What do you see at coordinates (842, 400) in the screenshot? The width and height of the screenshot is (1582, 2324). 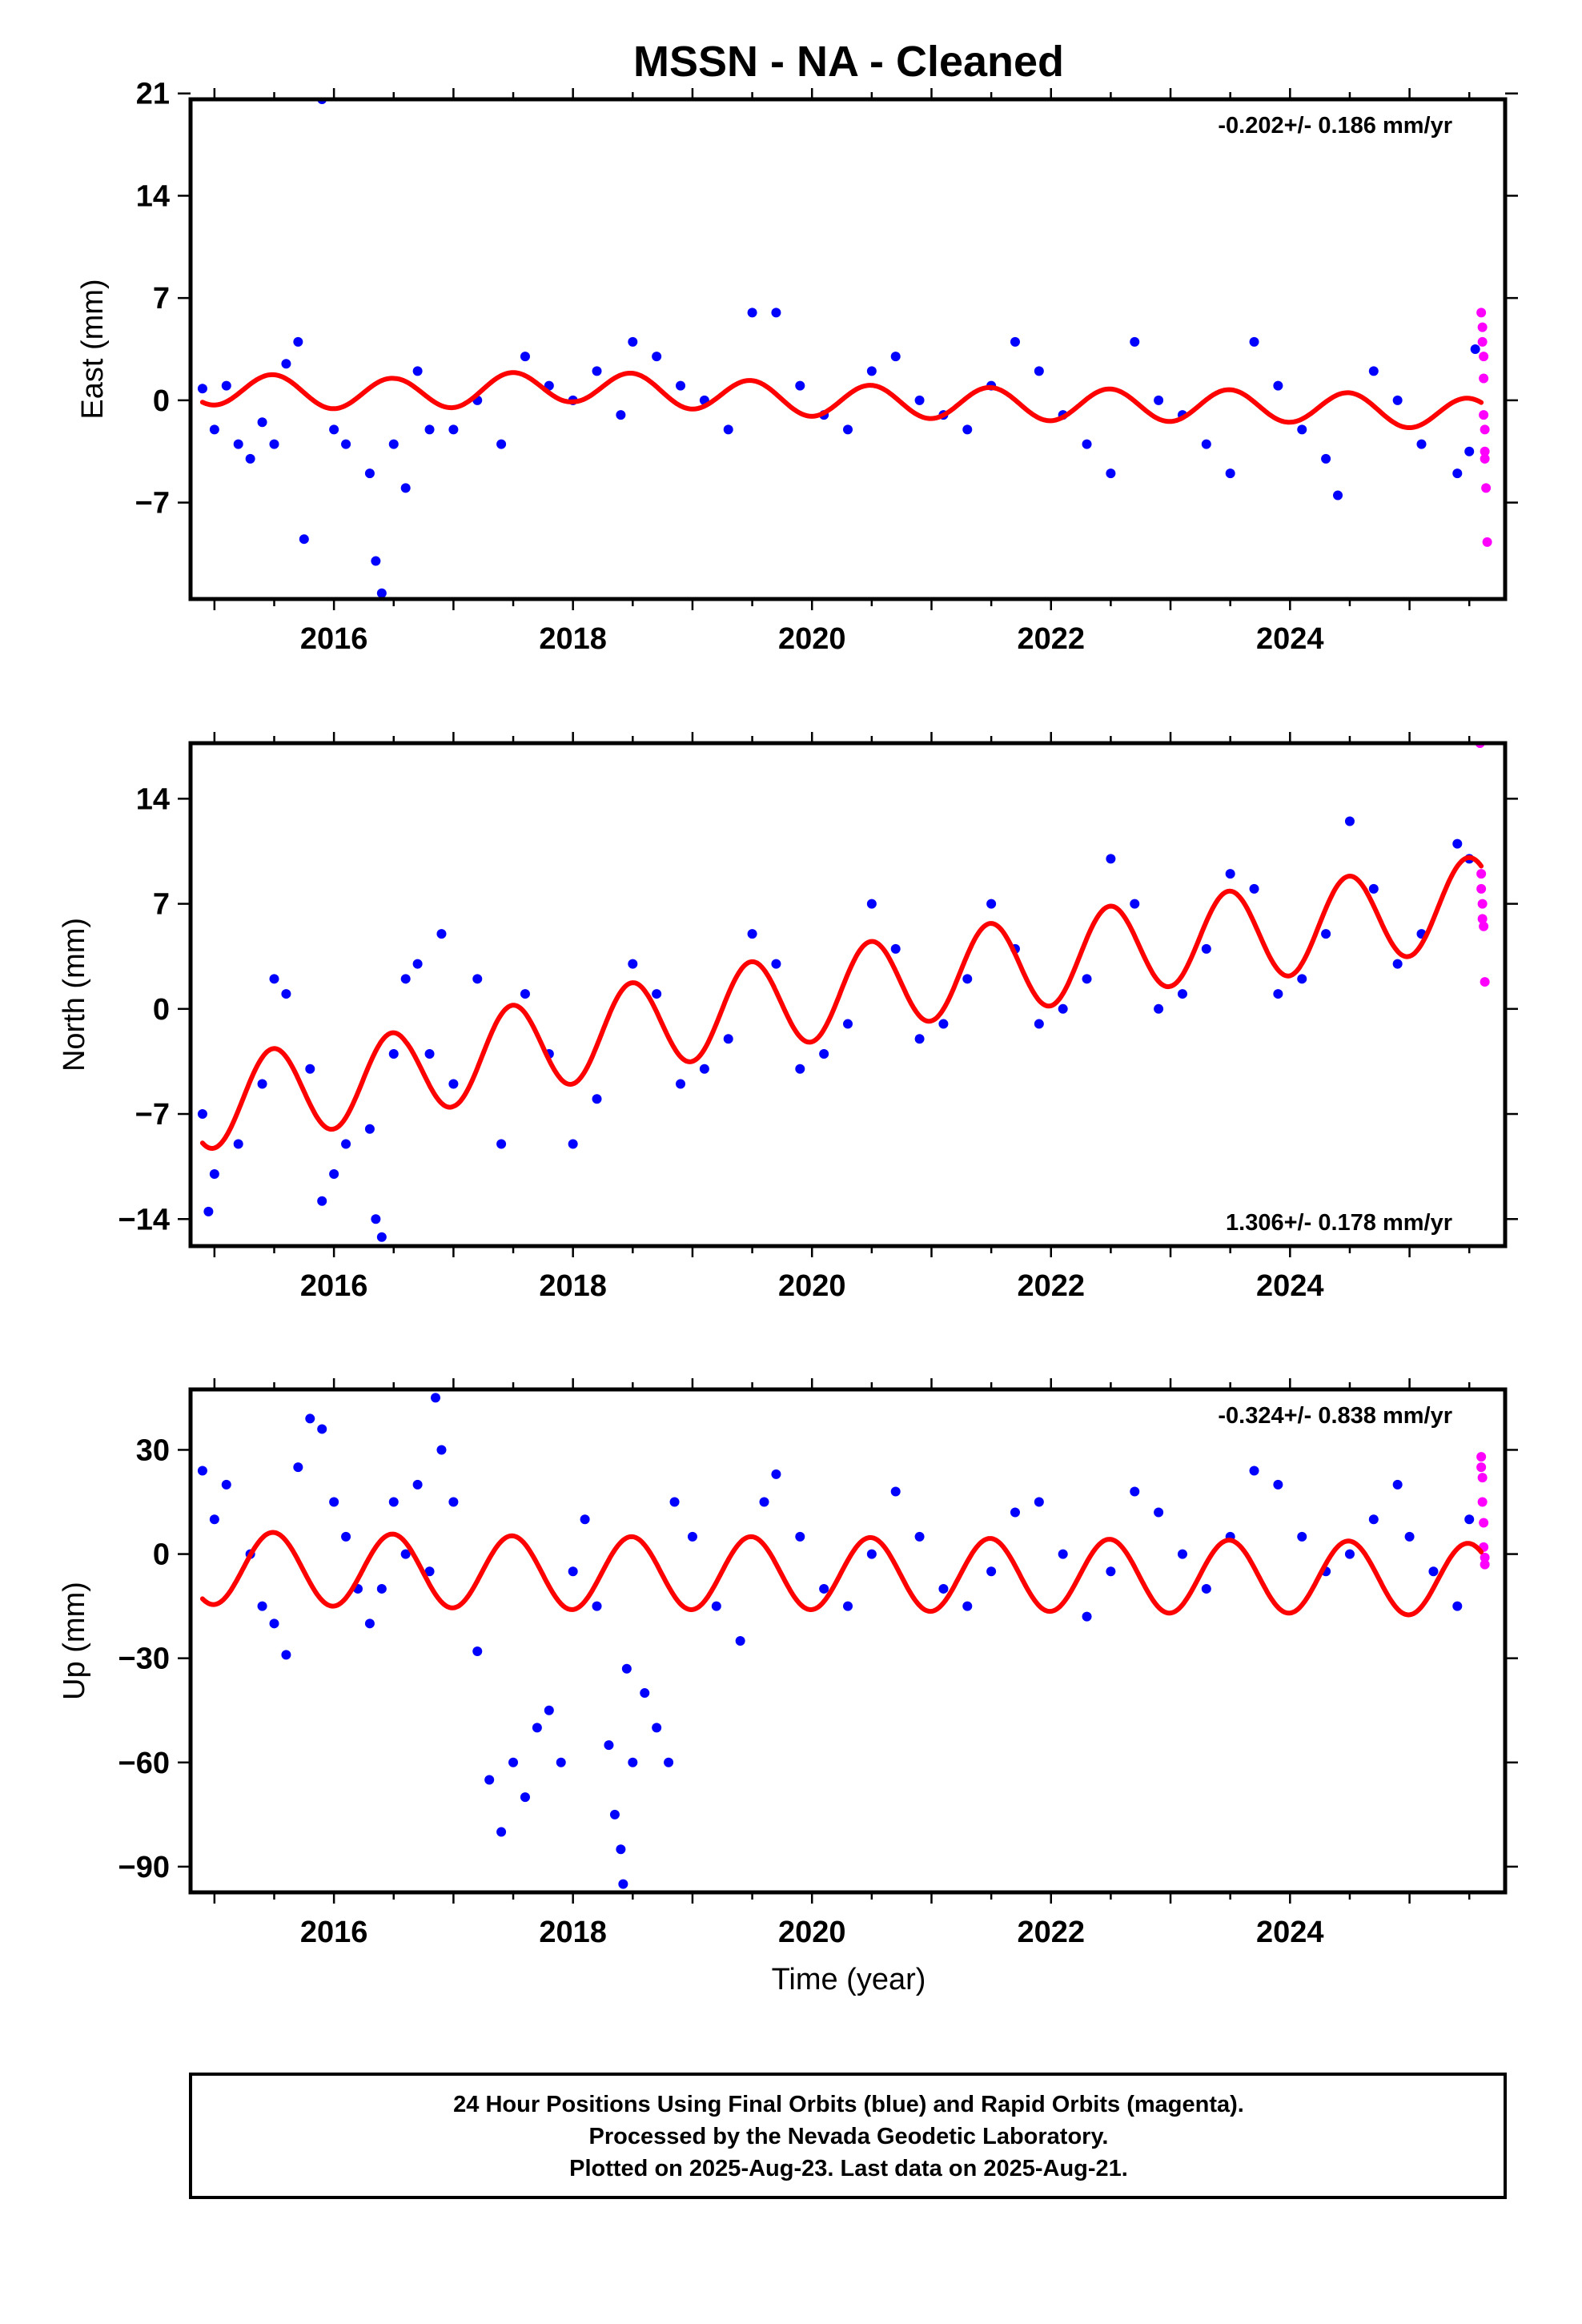 I see `east-model-curve` at bounding box center [842, 400].